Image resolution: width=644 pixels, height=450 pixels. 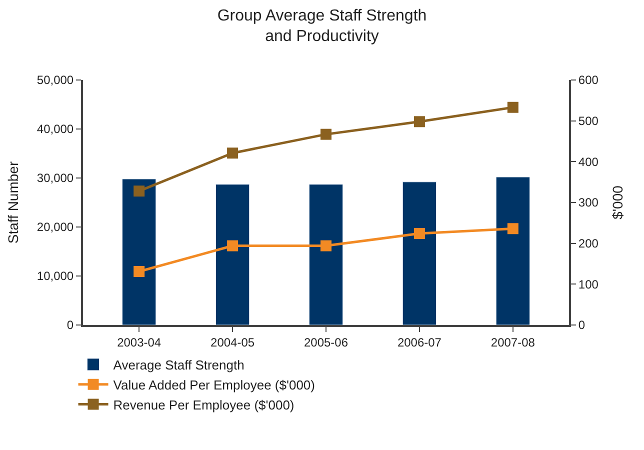 I want to click on x-tick-label: 2003-04, so click(x=139, y=342).